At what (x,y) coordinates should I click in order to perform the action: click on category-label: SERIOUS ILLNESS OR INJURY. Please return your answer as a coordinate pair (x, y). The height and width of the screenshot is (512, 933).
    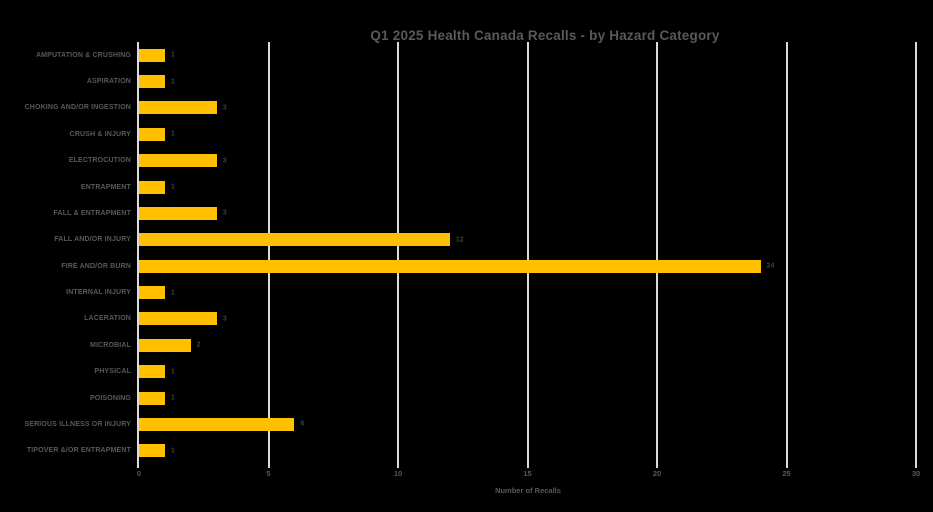
    Looking at the image, I should click on (77, 424).